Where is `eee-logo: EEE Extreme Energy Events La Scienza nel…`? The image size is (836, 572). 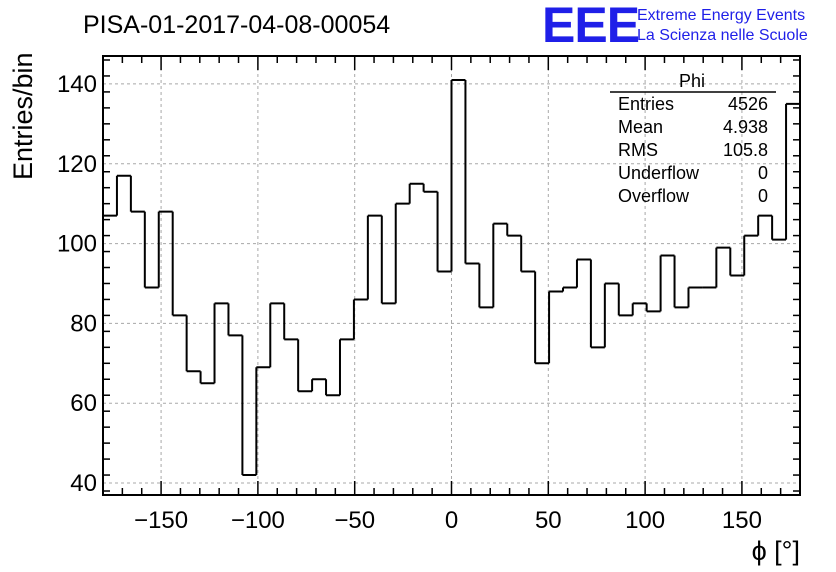 eee-logo: EEE Extreme Energy Events La Scienza nel… is located at coordinates (675, 26).